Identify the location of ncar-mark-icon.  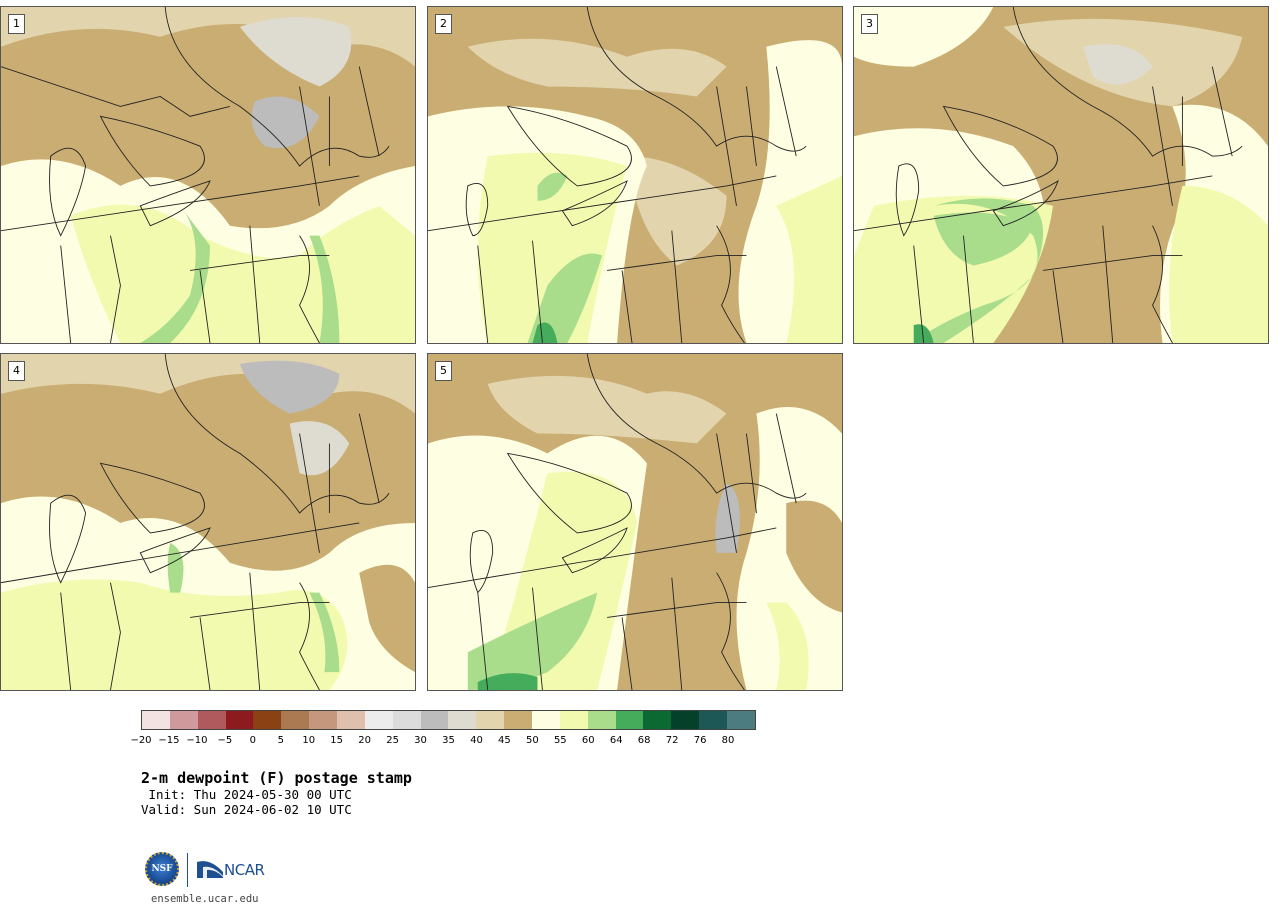
(210, 869).